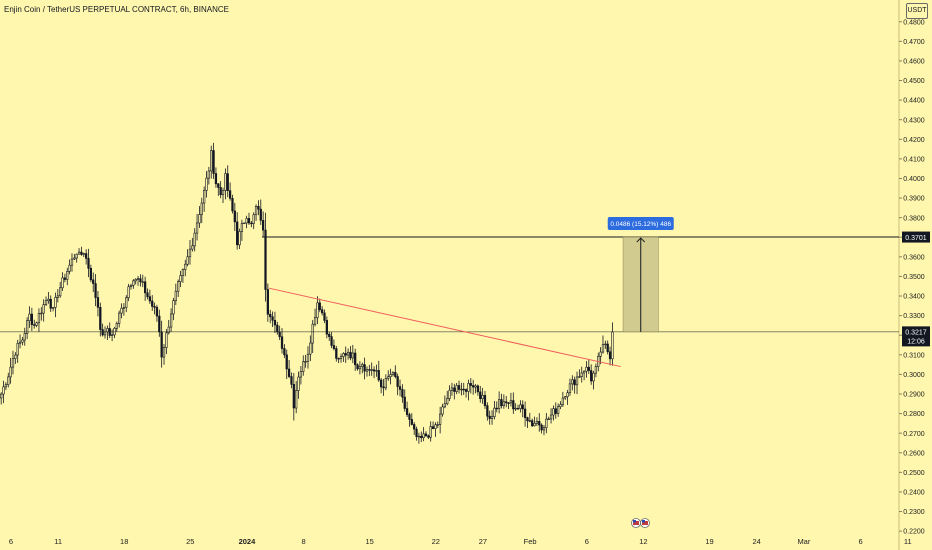  Describe the element at coordinates (917, 11) in the screenshot. I see `currency-button: USDT` at that location.